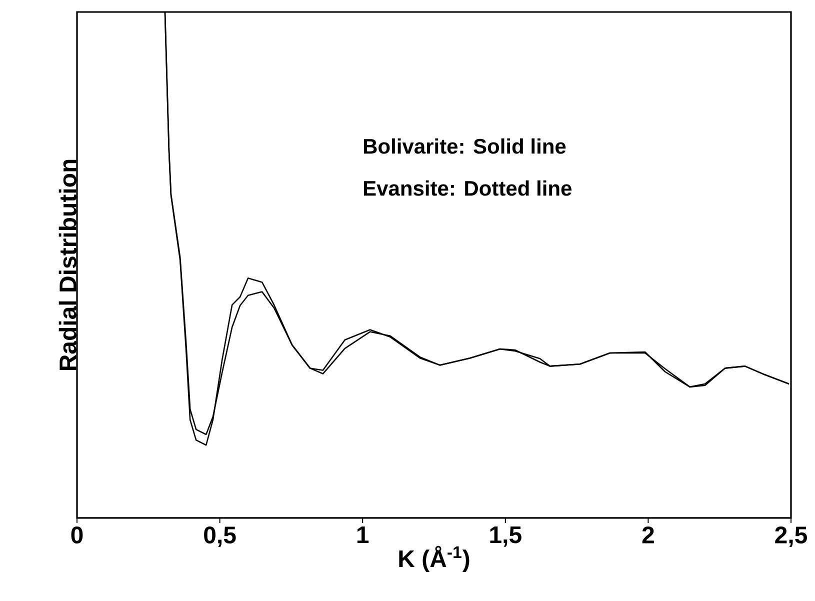  I want to click on y-axis-title: Radial Distribution, so click(67, 265).